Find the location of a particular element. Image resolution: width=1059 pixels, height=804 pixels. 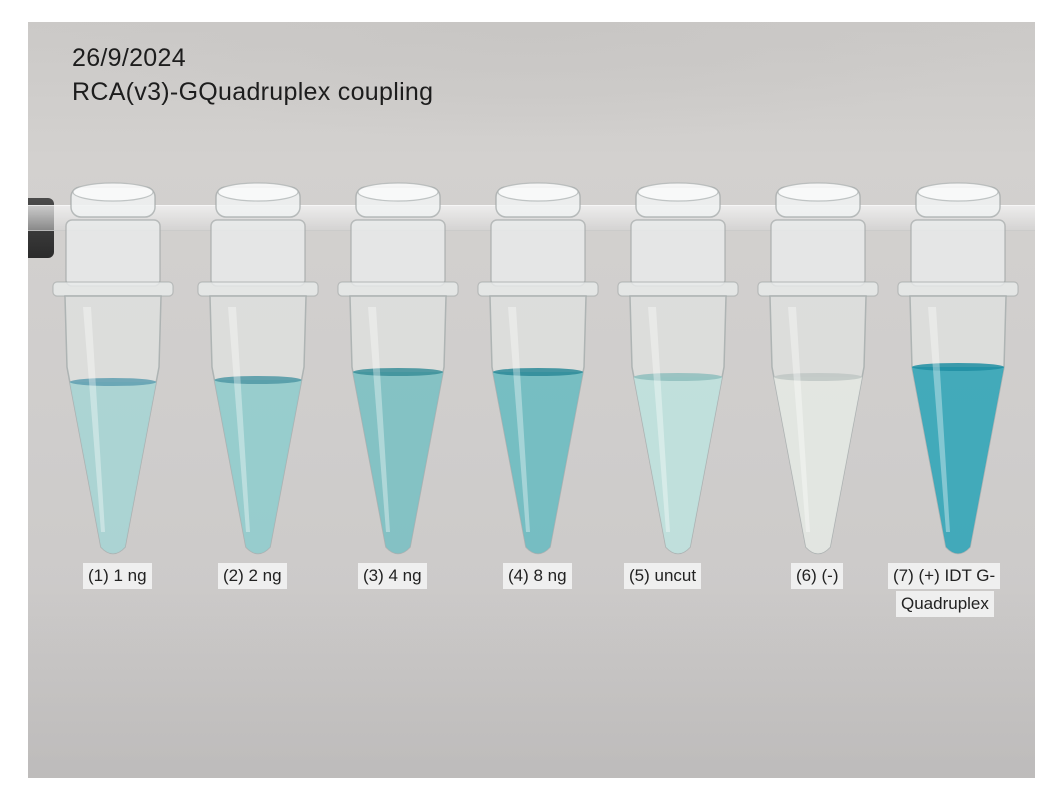

tube-label: (1) 1 ng is located at coordinates (117, 576).